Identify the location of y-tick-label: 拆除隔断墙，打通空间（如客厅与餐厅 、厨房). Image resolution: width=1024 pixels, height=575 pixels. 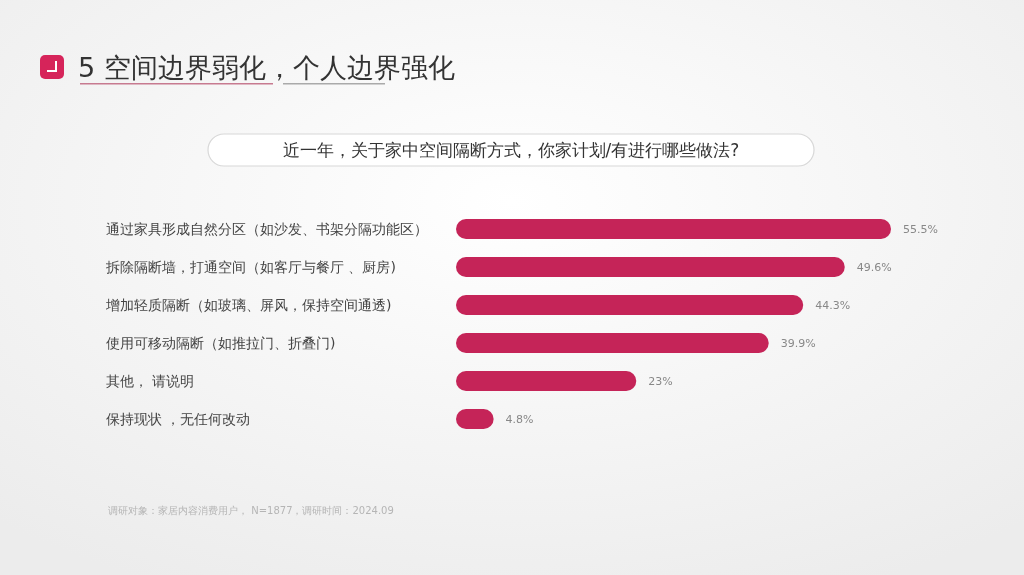
(250, 266).